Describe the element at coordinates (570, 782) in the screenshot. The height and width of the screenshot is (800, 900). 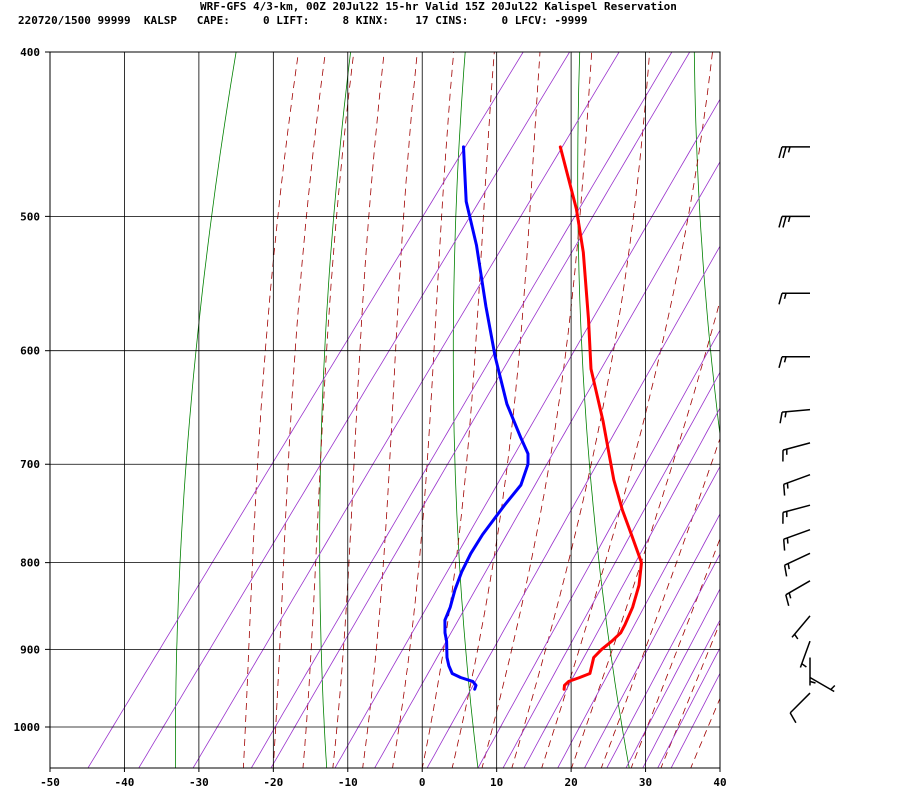
I see `x-tick-label: 20` at that location.